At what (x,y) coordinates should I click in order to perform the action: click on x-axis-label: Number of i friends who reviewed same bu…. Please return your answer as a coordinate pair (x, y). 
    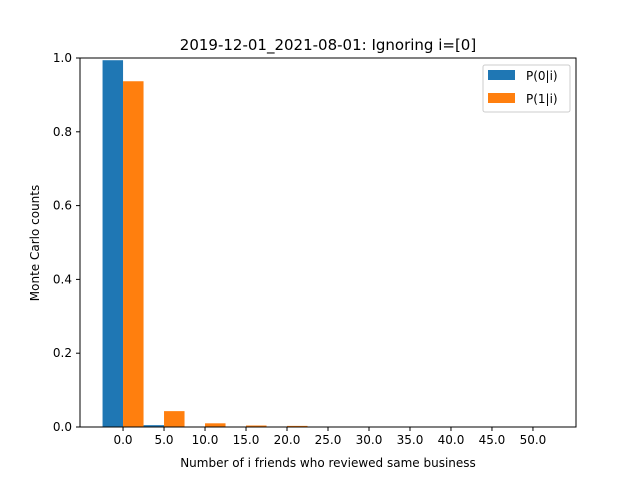
    Looking at the image, I should click on (328, 463).